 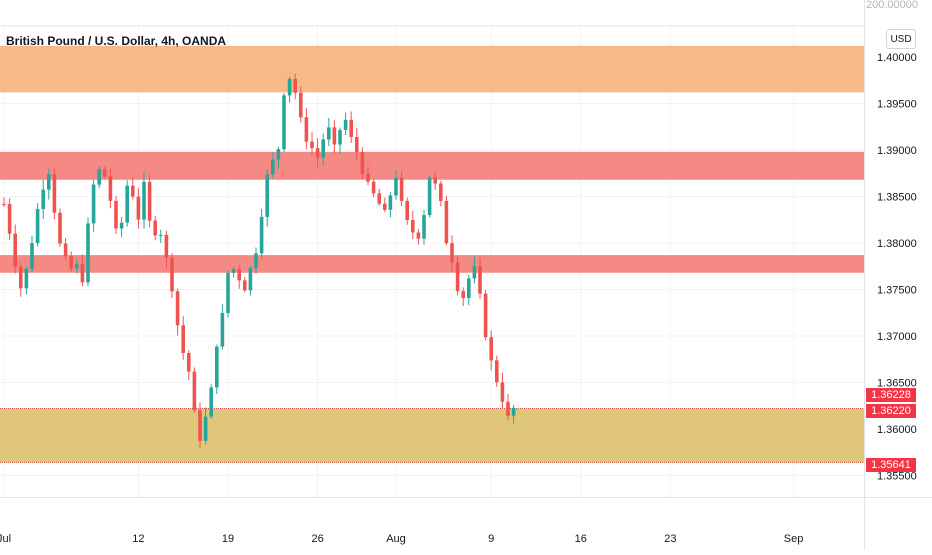 I want to click on symbol-title: British Pound / U.S. Dollar, 4h, OANDA, so click(x=116, y=41).